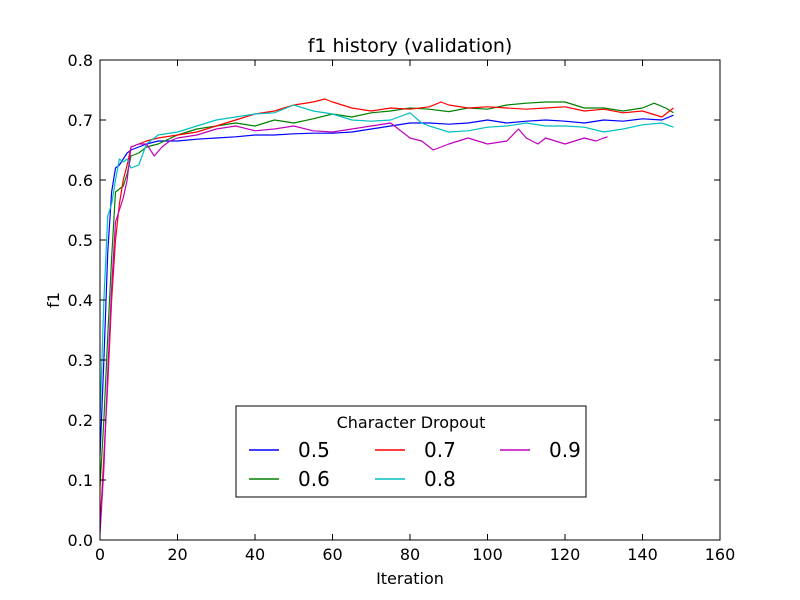 This screenshot has width=800, height=600. I want to click on y-tick-label: 0.5, so click(80, 240).